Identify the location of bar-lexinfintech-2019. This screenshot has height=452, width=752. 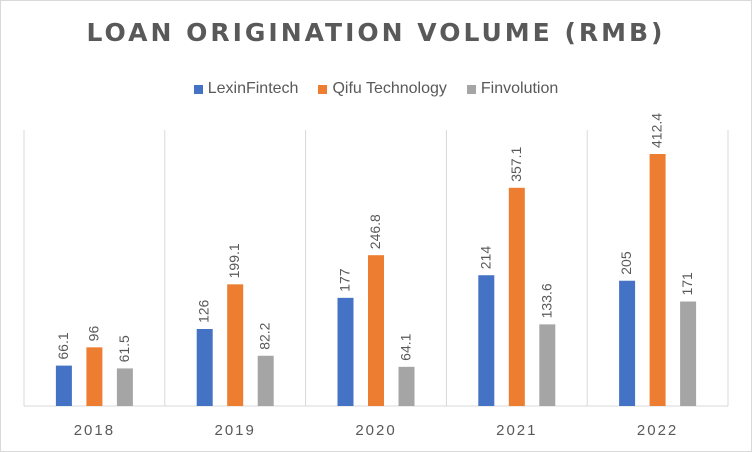
(204, 367).